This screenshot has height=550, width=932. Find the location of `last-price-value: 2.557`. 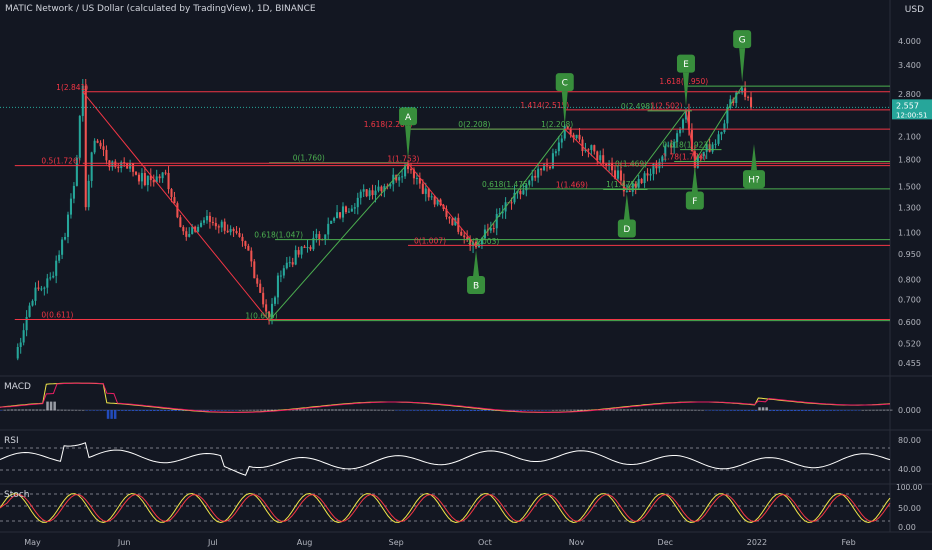

last-price-value: 2.557 is located at coordinates (907, 105).